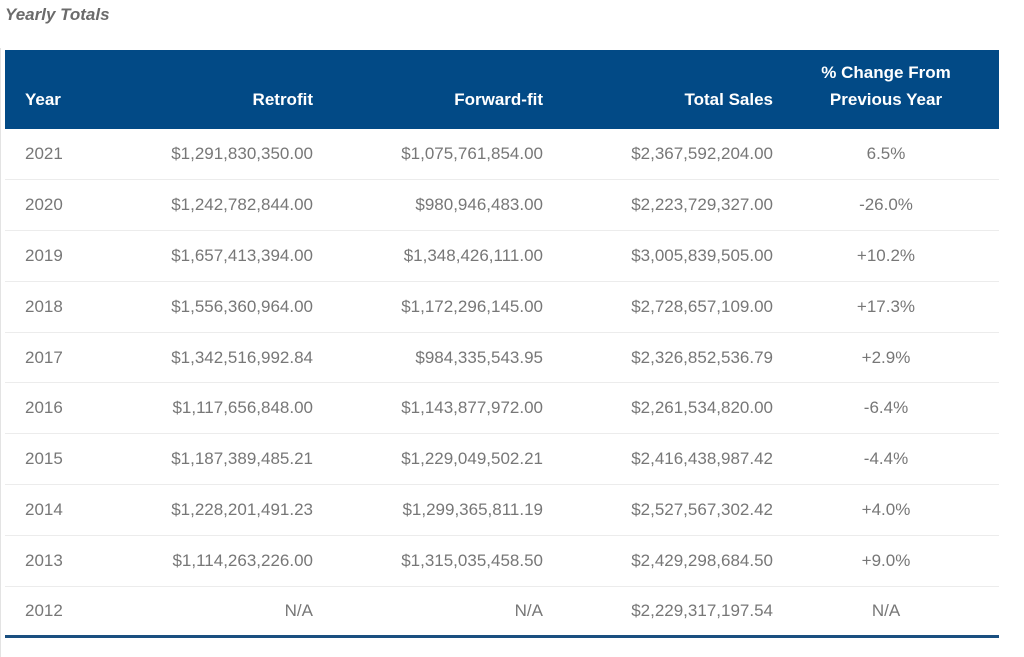 Image resolution: width=1024 pixels, height=657 pixels. Describe the element at coordinates (44, 611) in the screenshot. I see `cell-year: 2012` at that location.